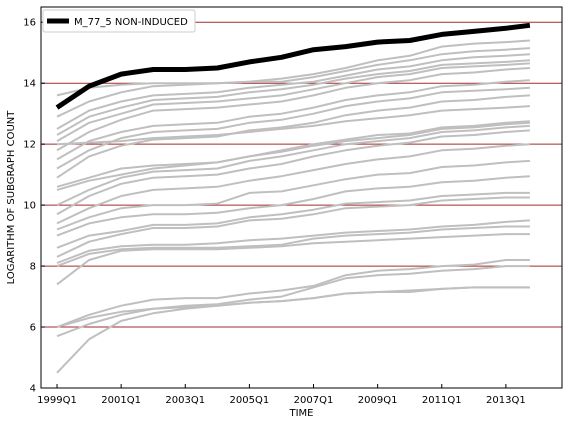 The width and height of the screenshot is (568, 424). I want to click on x-tick-label: 2011Q1, so click(442, 400).